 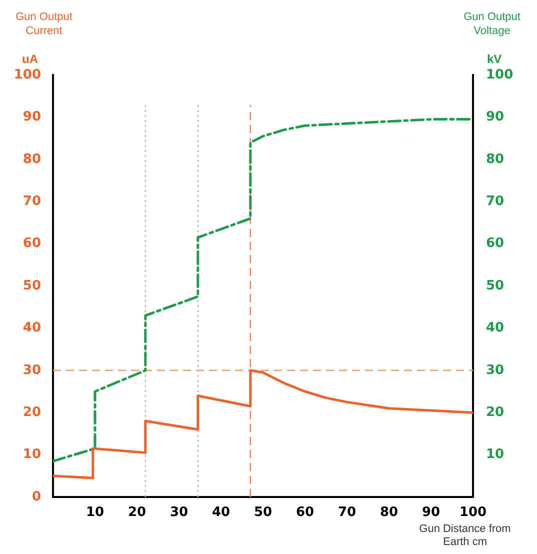 I want to click on y2-tick-label: 50, so click(x=495, y=286).